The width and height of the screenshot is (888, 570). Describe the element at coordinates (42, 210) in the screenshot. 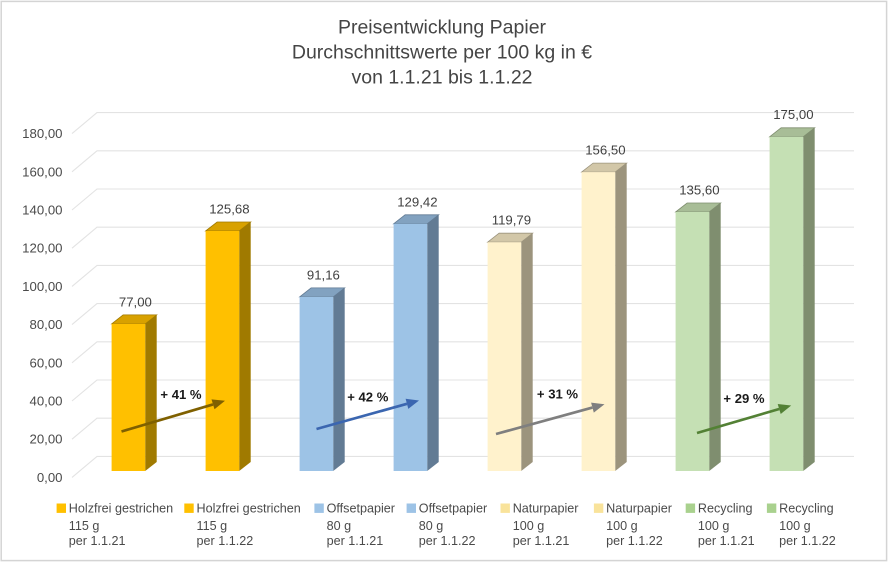

I see `svg-text: 140,00` at that location.